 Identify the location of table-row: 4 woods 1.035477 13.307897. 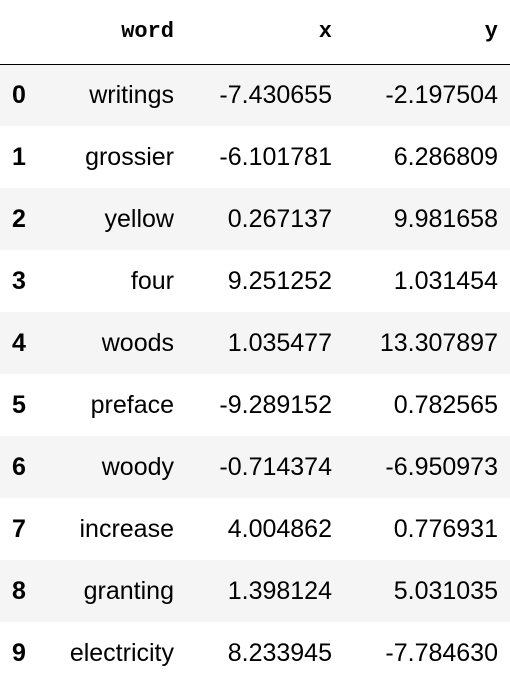
(255, 343).